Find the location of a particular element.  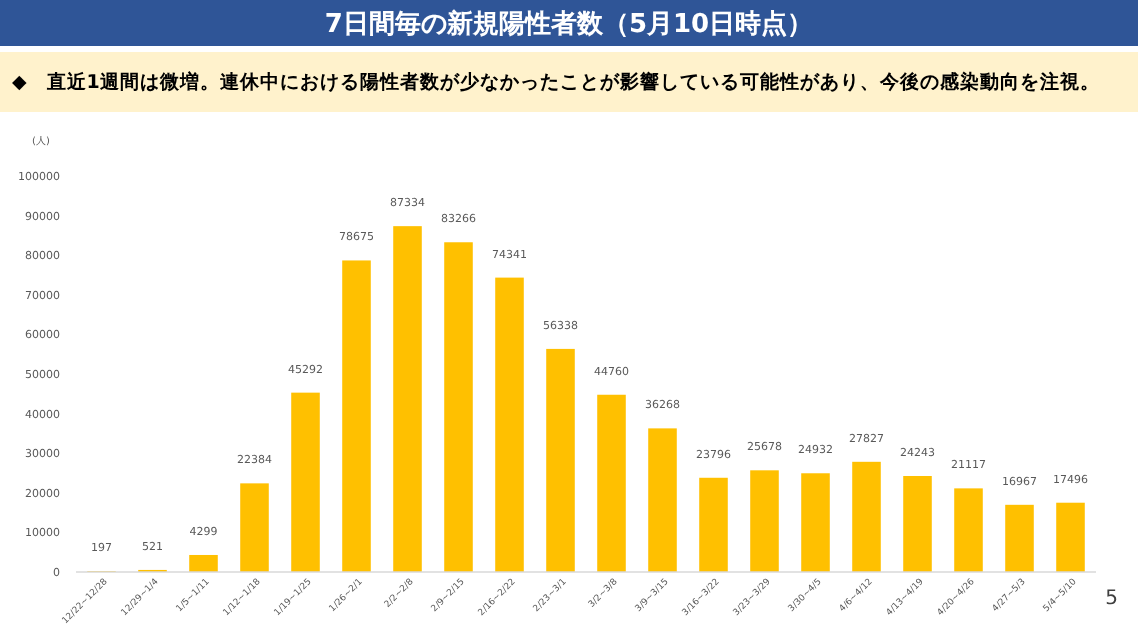

text: 5 is located at coordinates (1111, 599).